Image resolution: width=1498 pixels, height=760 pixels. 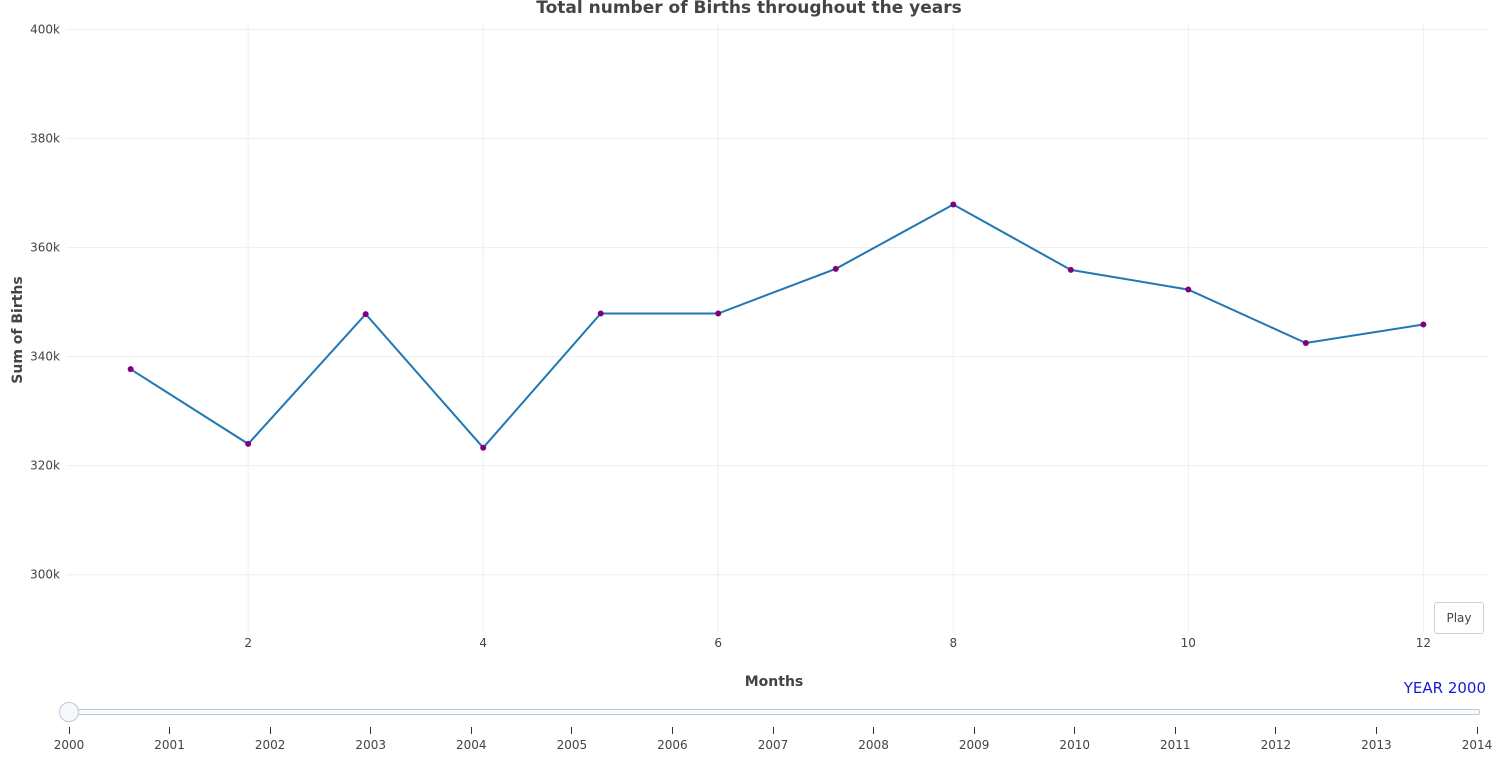 What do you see at coordinates (1423, 643) in the screenshot?
I see `x-tick-label: 12` at bounding box center [1423, 643].